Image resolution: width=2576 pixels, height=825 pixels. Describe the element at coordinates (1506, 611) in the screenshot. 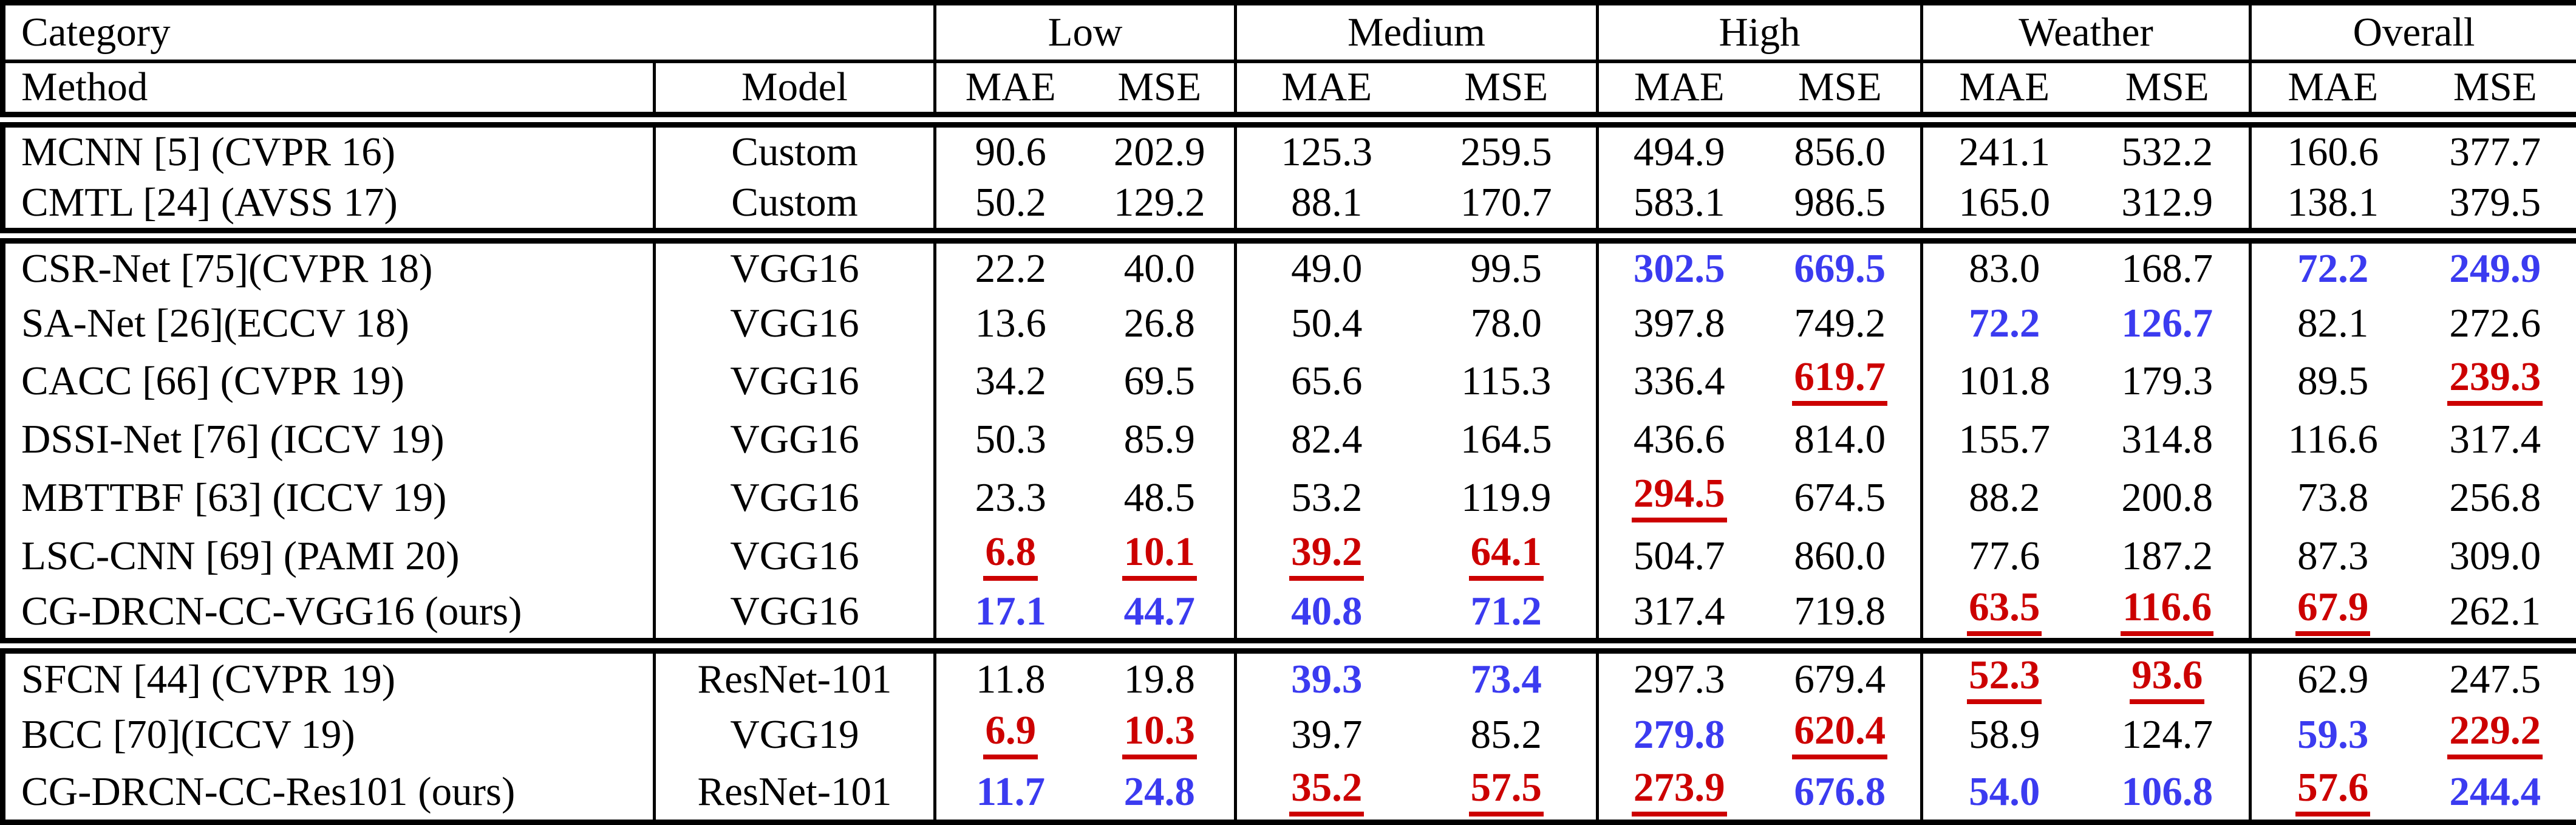

I see `metric-value: 71.2` at that location.